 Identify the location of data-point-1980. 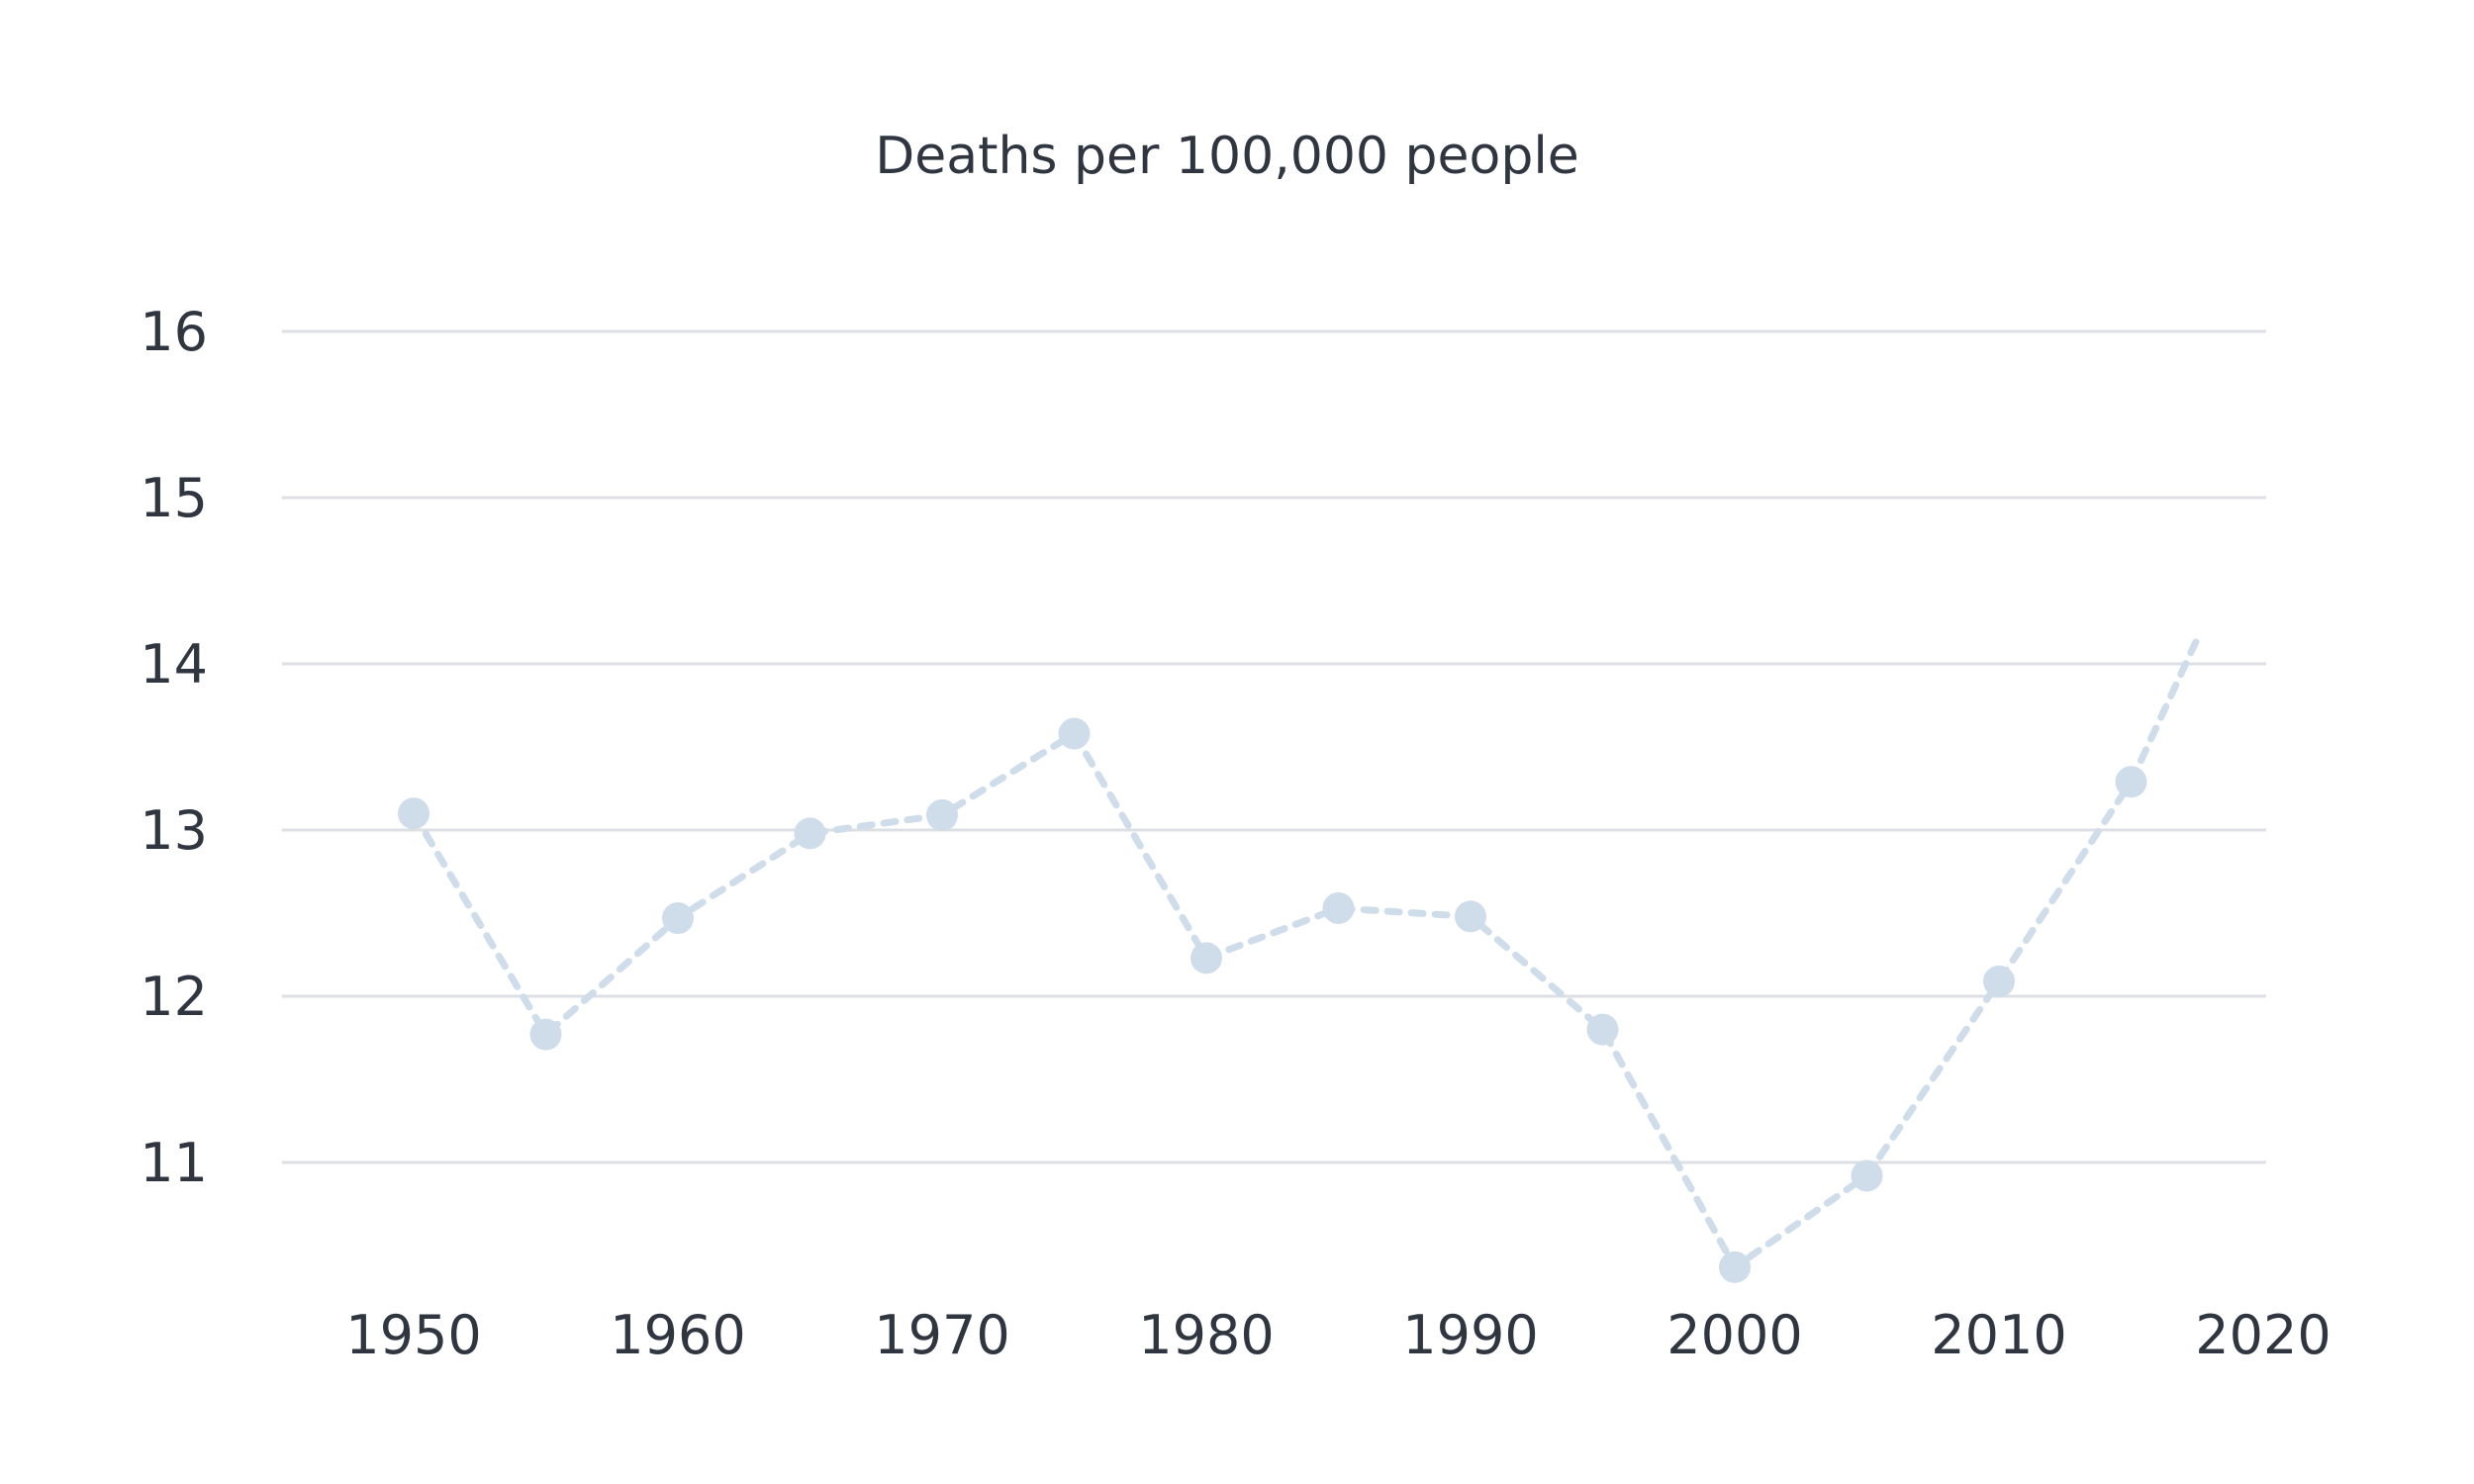
(1206, 958).